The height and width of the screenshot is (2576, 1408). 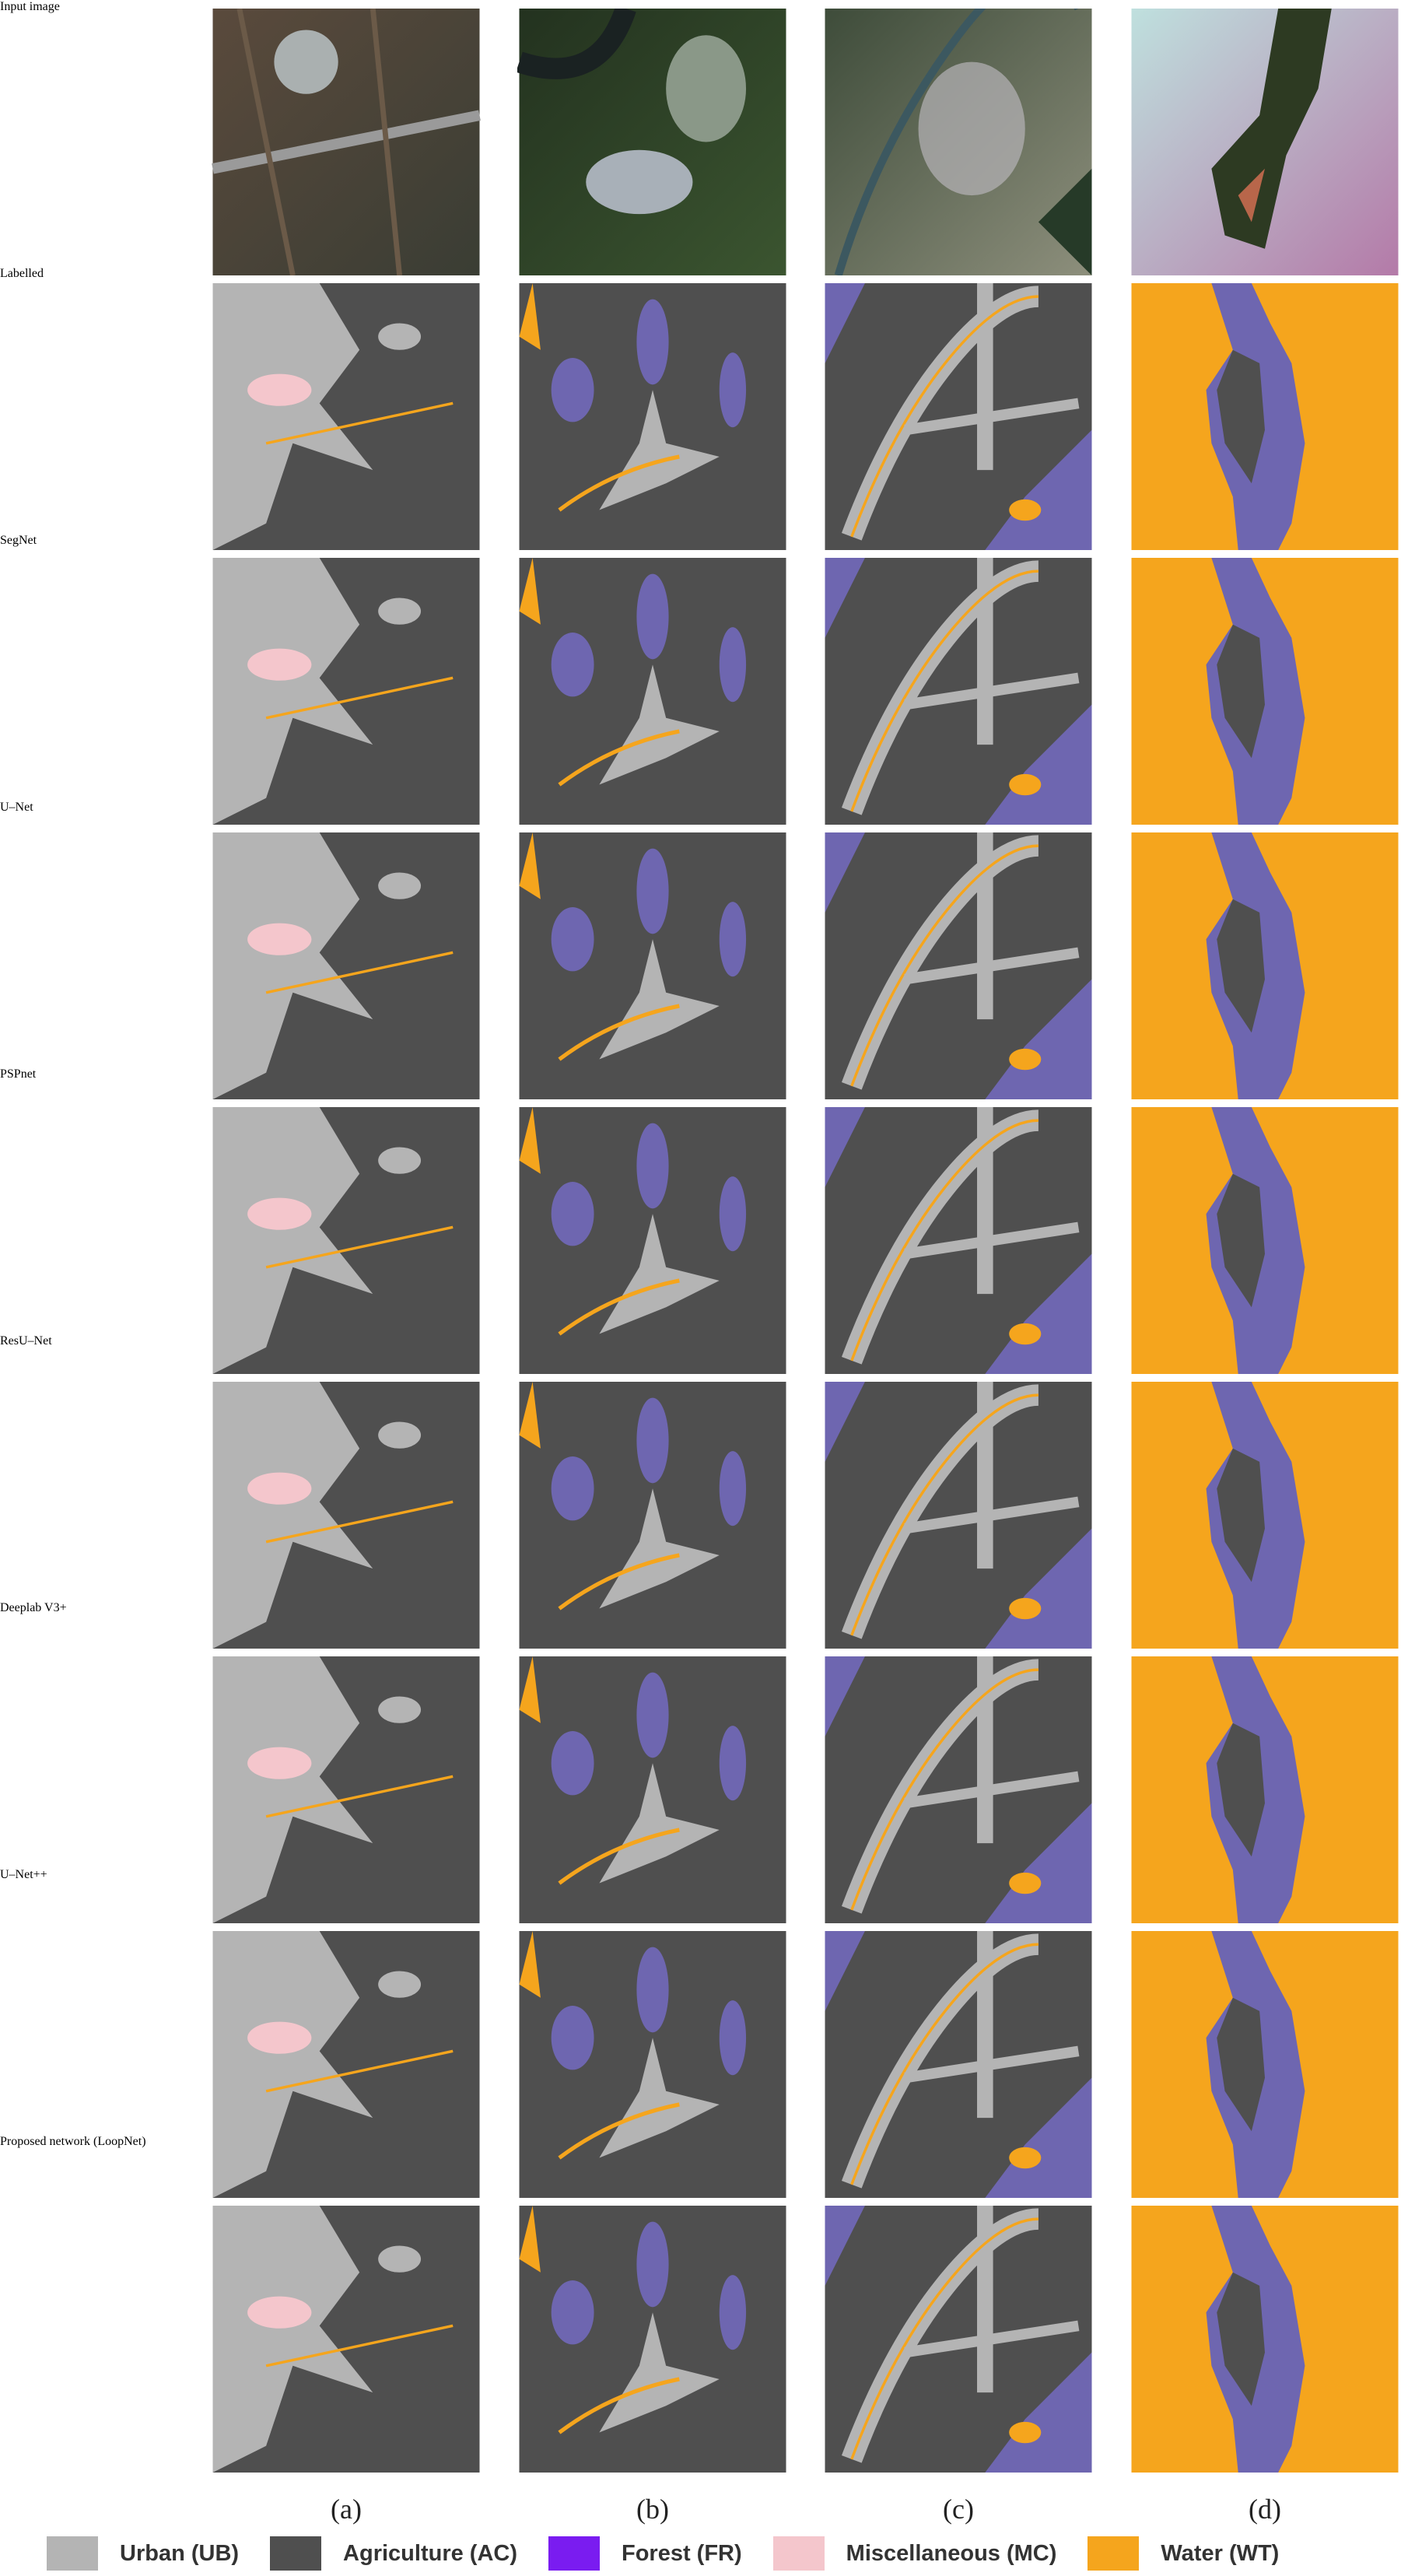 I want to click on legend-label: Forest (FR), so click(x=682, y=2553).